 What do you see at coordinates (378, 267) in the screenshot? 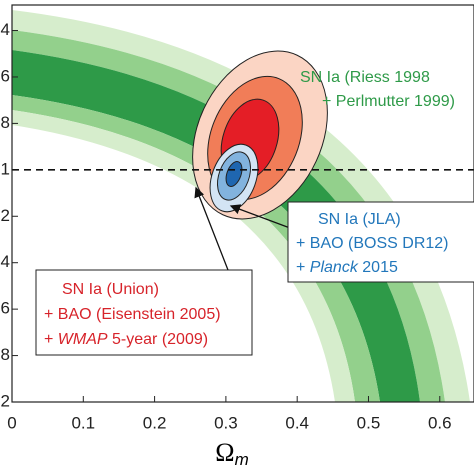
I see `text-part: 2015` at bounding box center [378, 267].